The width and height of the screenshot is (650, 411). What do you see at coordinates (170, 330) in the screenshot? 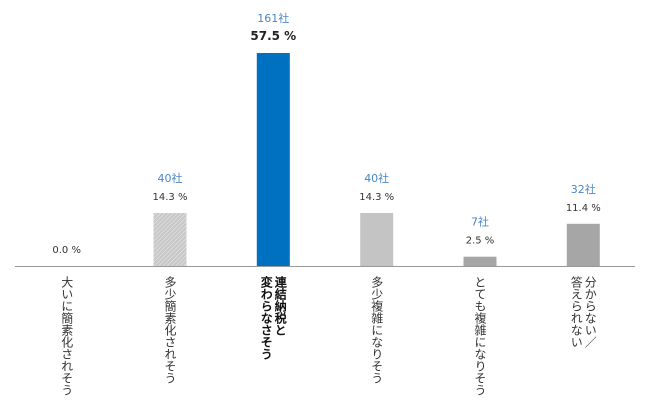
I see `category-label-2: 多少簡素化されそう` at bounding box center [170, 330].